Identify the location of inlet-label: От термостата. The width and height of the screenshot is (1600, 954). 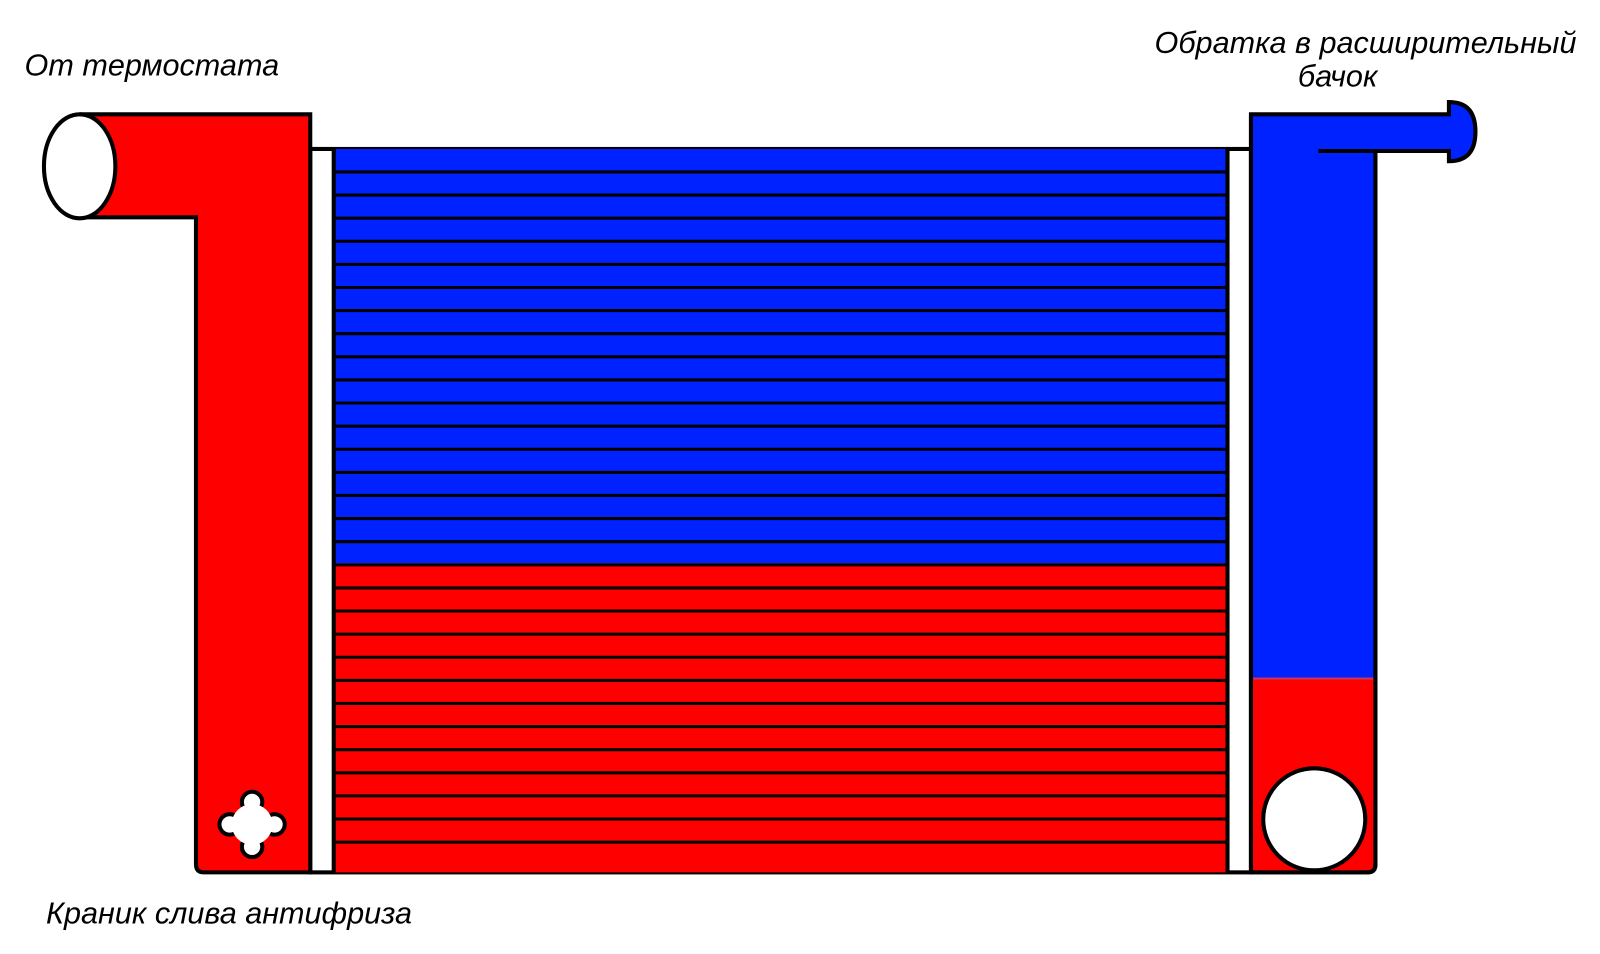
(152, 66).